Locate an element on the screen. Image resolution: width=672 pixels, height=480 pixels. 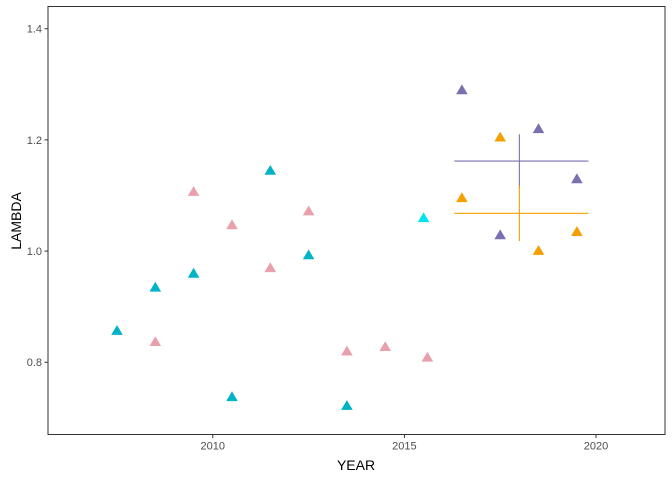
y-axis: 0.8 1.0 1.2 1.4 is located at coordinates (37, 196).